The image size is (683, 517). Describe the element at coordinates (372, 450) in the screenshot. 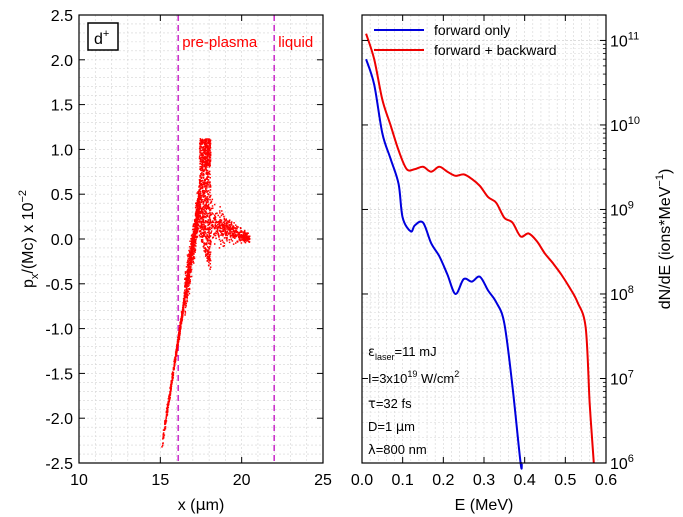

I see `annotation-wavelength-base: λ` at that location.